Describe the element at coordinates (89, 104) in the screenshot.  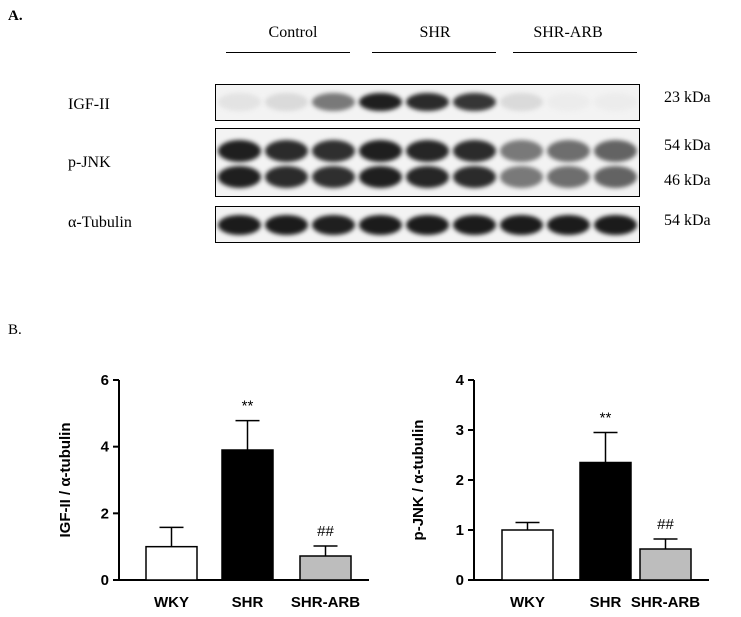
I see `blot-row-label-igf2: IGF-II` at that location.